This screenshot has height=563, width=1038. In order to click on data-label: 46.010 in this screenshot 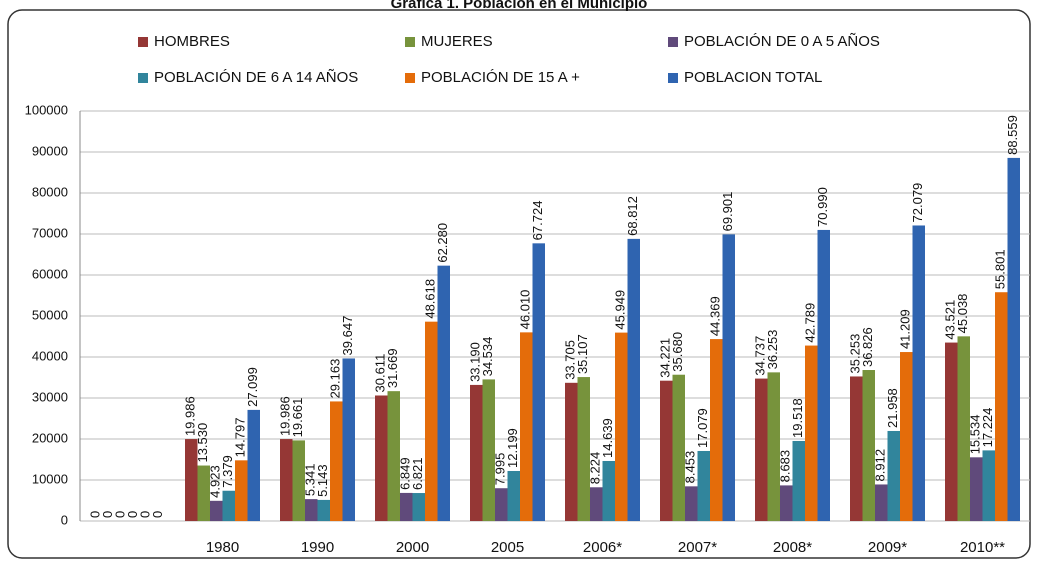, I will do `click(525, 310)`.